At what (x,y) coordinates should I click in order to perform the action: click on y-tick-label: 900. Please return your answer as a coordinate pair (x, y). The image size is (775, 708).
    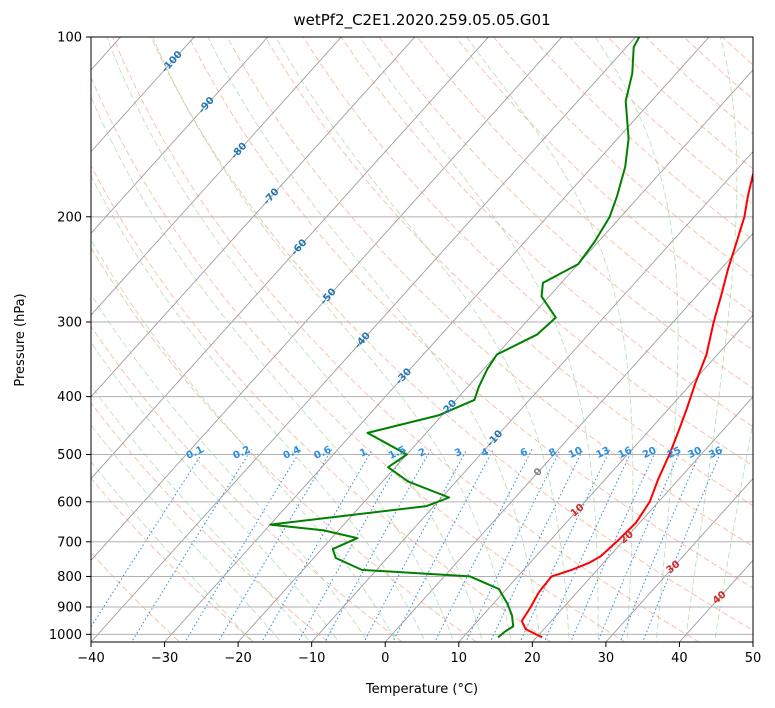
    Looking at the image, I should click on (69, 607).